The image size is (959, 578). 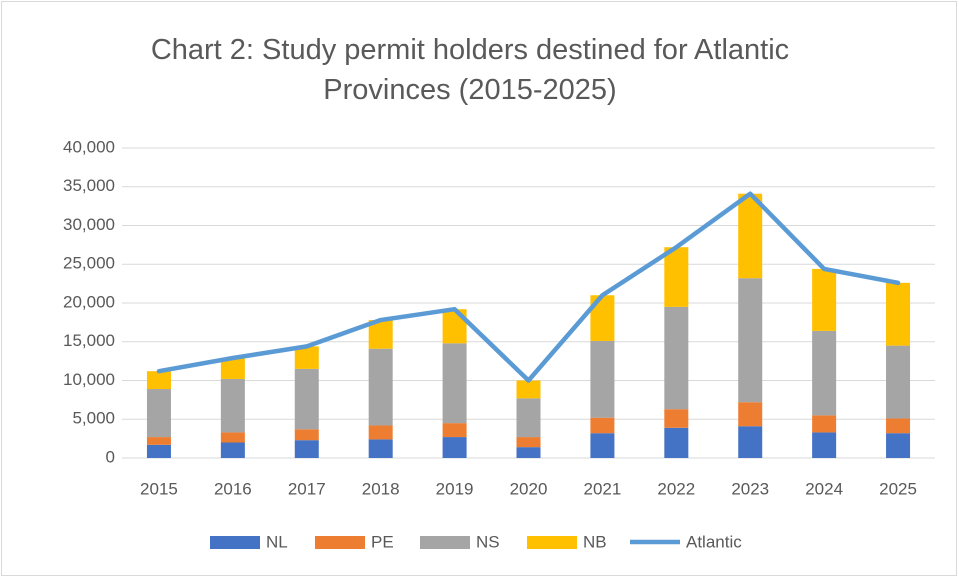 What do you see at coordinates (89, 340) in the screenshot?
I see `y-tick-label: 15,000` at bounding box center [89, 340].